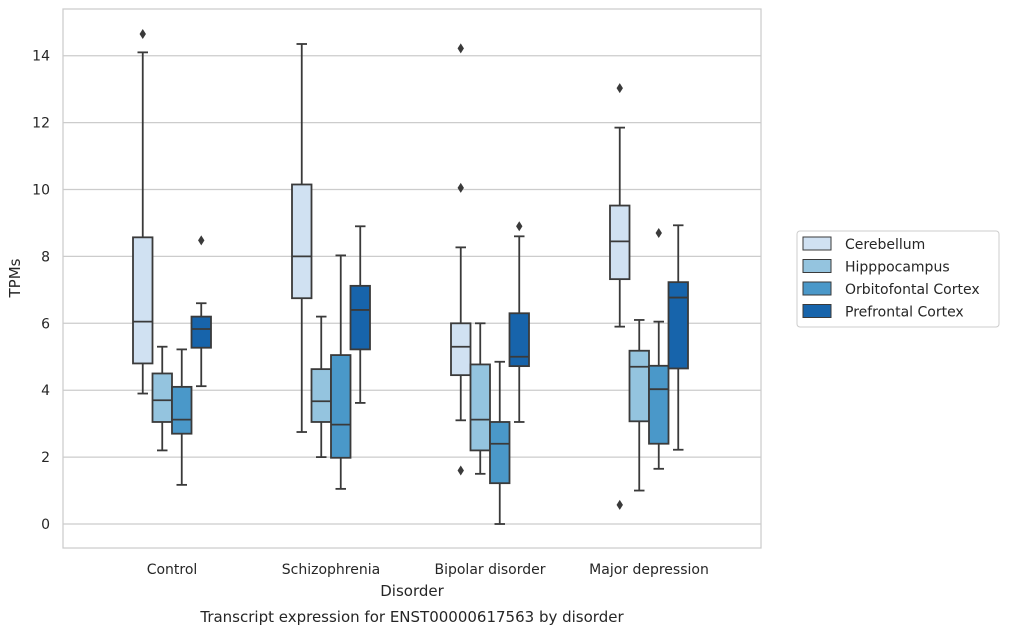 This screenshot has height=634, width=1009. I want to click on y-tick-label: 10, so click(41, 191).